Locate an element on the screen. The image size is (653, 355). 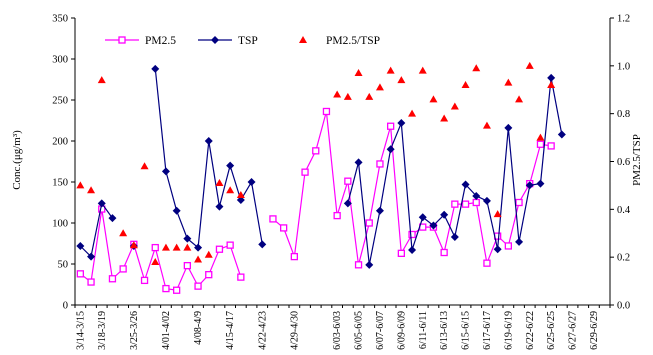
left-tick-label: 50 is located at coordinates (63, 265).